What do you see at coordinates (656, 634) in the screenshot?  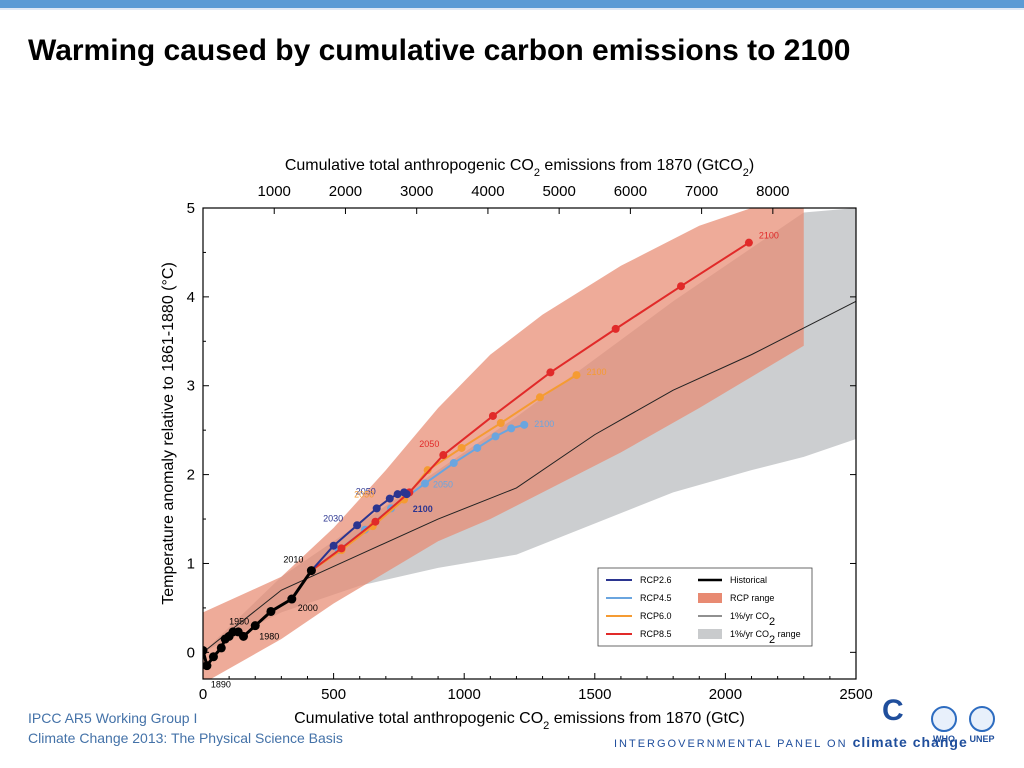 I see `legend-label-rcp85: RCP8.5` at bounding box center [656, 634].